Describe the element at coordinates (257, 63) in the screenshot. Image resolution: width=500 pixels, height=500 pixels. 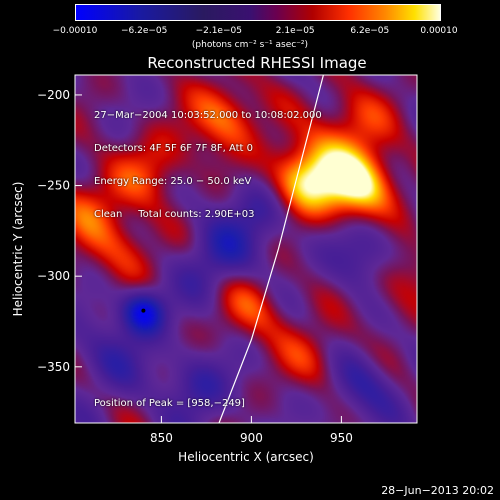
I see `chart-title: Reconstructed RHESSI Image` at that location.